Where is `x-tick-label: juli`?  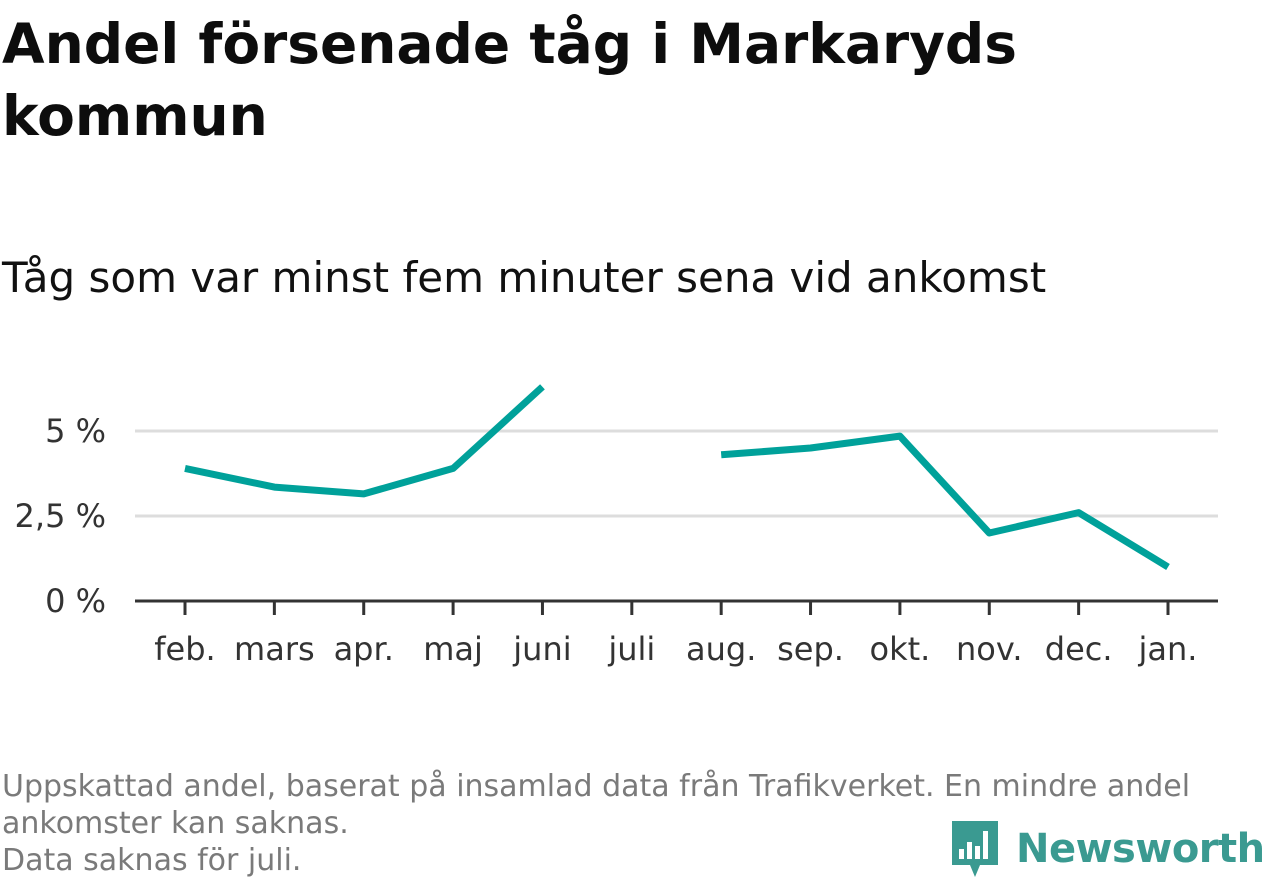 x-tick-label: juli is located at coordinates (631, 649).